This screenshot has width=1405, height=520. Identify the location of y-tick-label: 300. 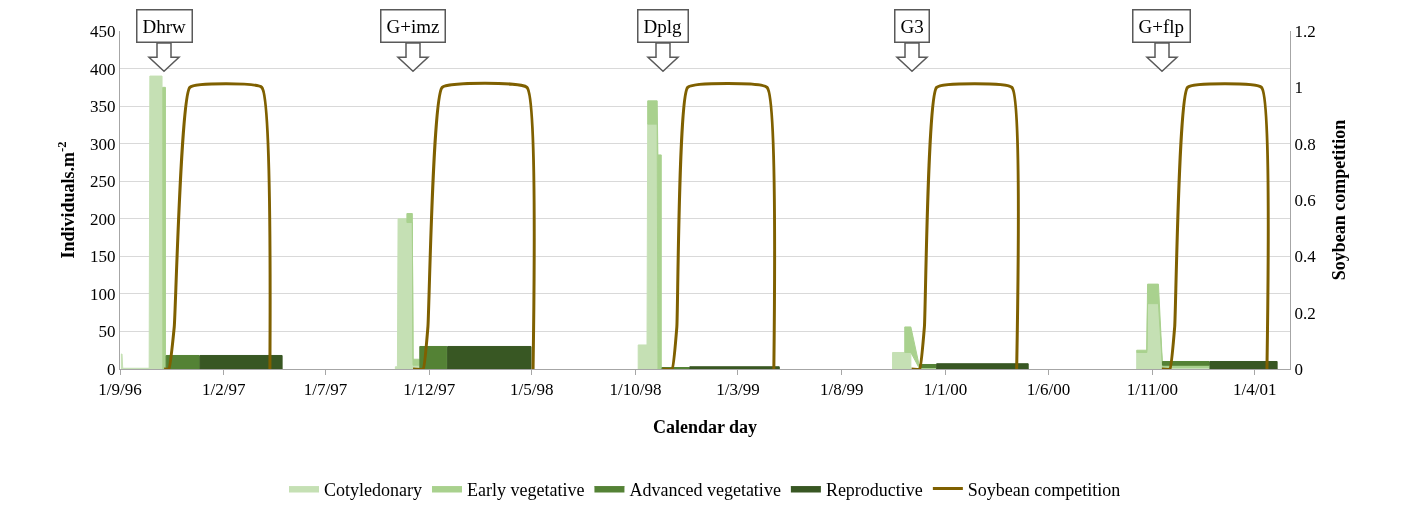
(103, 144).